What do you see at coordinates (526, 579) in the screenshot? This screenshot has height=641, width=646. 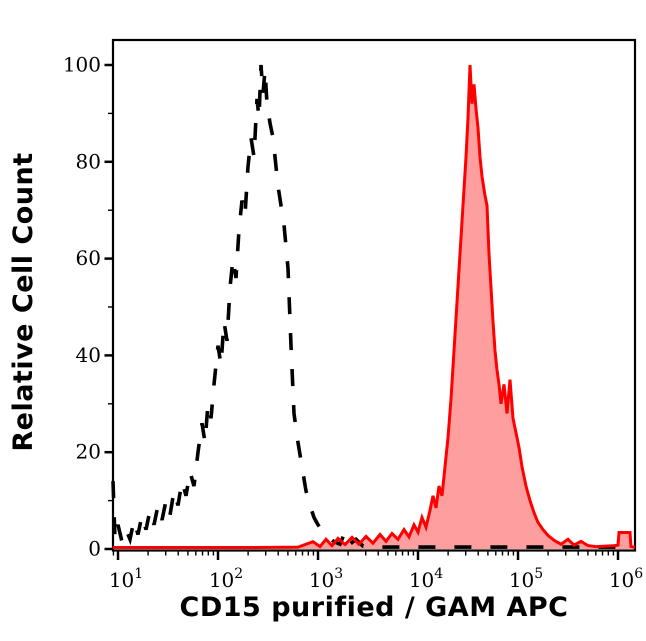 I see `x-axis-tick-label: 10⁵` at bounding box center [526, 579].